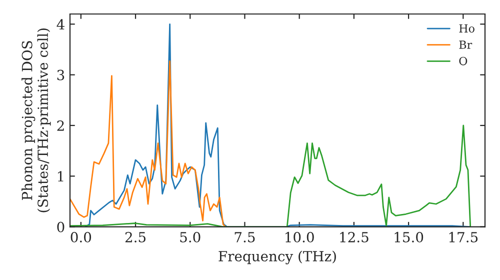 This screenshot has width=500, height=280. What do you see at coordinates (60, 75) in the screenshot?
I see `y-tick-label: 3` at bounding box center [60, 75].